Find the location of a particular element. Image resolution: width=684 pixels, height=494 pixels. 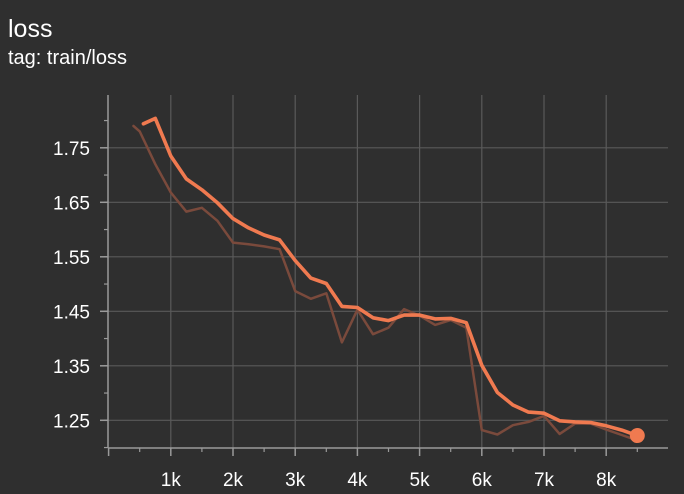

chart-tag-subtitle: tag: train/loss is located at coordinates (67, 58).